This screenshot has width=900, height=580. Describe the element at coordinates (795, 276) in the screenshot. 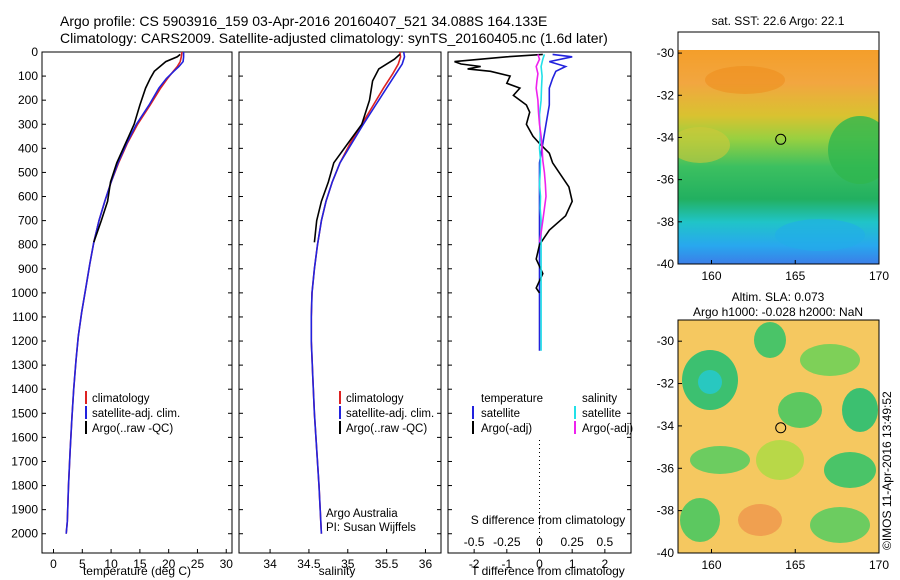

I see `sst-lon-tick-label: 165` at that location.